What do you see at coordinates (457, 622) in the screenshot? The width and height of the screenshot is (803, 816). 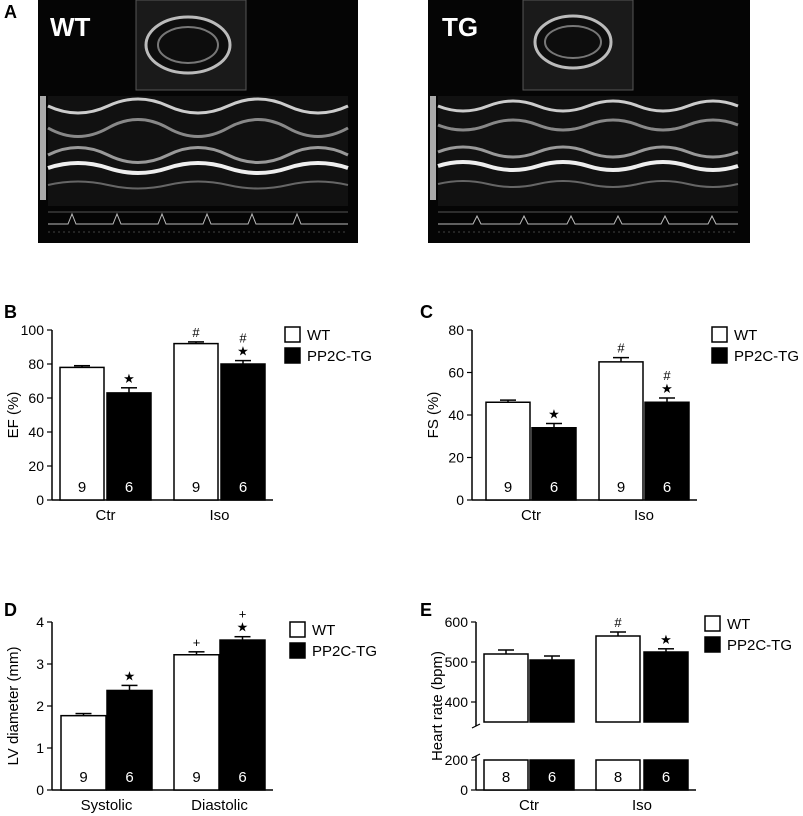 I see `y-tick-label: 600` at bounding box center [457, 622].